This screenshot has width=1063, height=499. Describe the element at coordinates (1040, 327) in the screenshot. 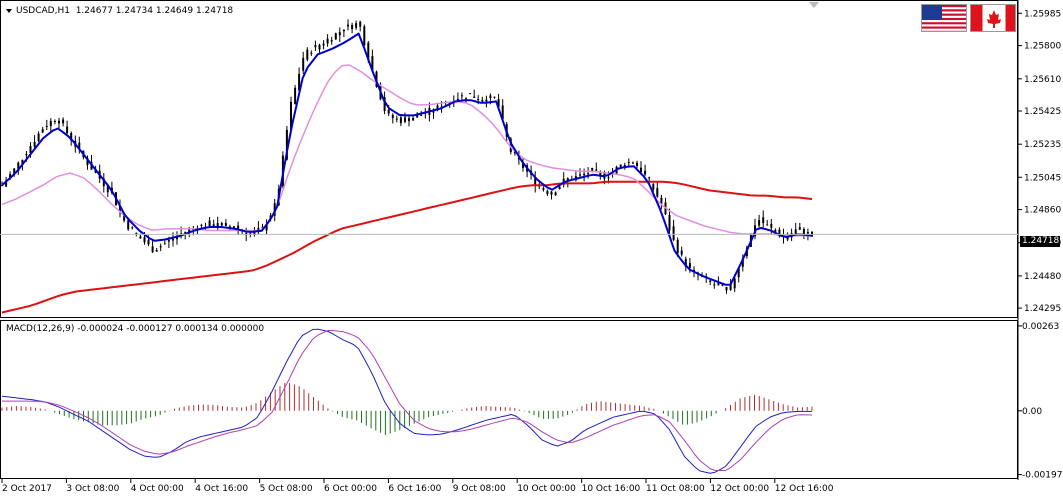

I see `macd-tick-label: 0.00263` at that location.